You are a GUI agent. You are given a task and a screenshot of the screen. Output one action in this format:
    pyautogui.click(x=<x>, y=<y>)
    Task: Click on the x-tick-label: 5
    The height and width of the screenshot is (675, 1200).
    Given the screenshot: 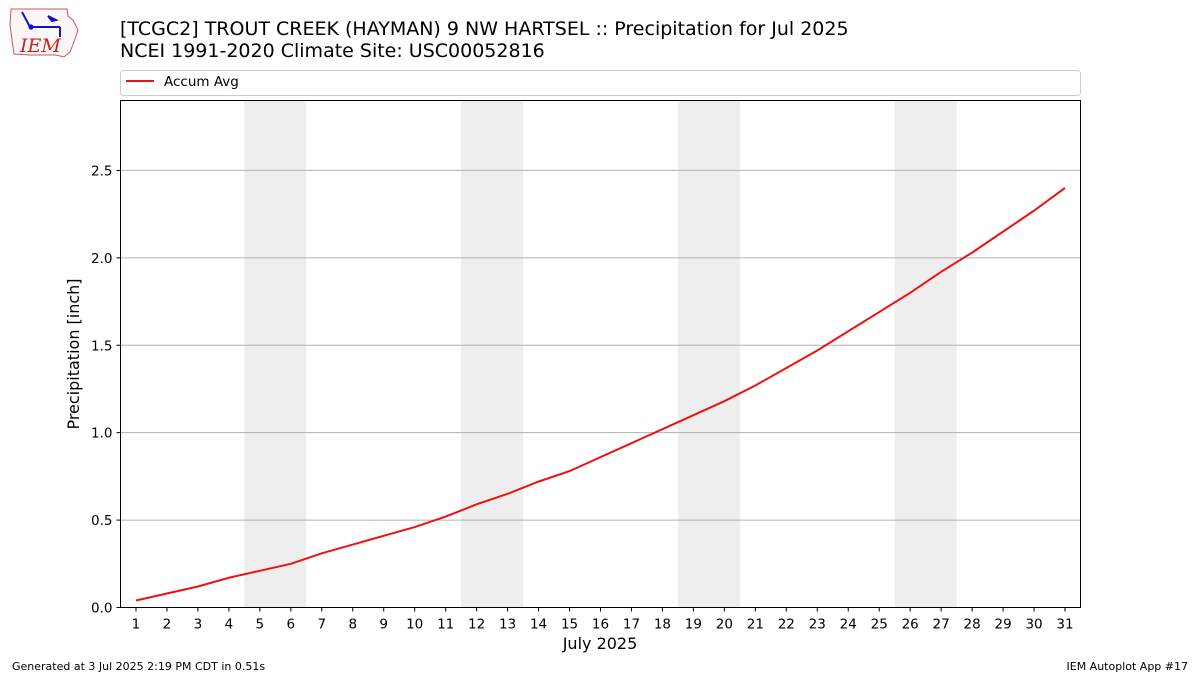 What is the action you would take?
    pyautogui.click(x=260, y=625)
    